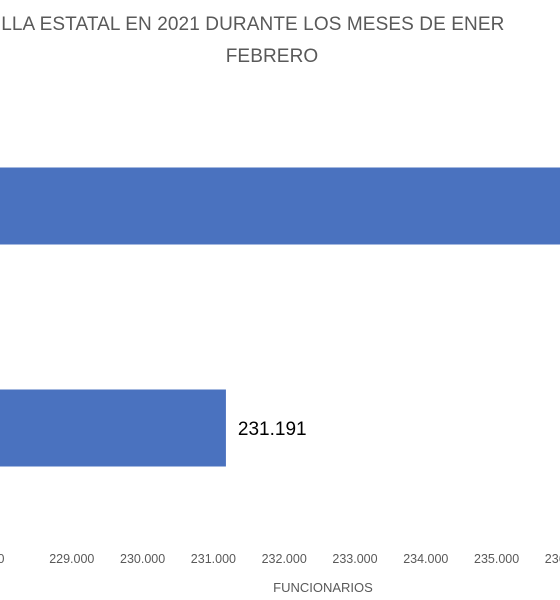 The image size is (560, 600). I want to click on x-tick-label: 235.000, so click(496, 559).